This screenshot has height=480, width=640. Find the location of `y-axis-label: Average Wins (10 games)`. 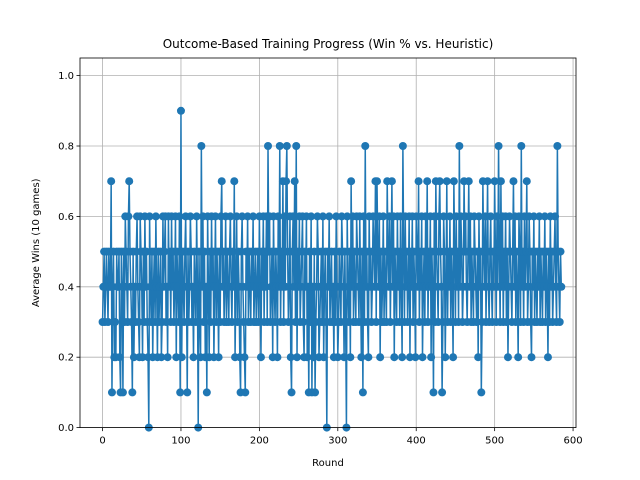

y-axis-label: Average Wins (10 games) is located at coordinates (36, 242).